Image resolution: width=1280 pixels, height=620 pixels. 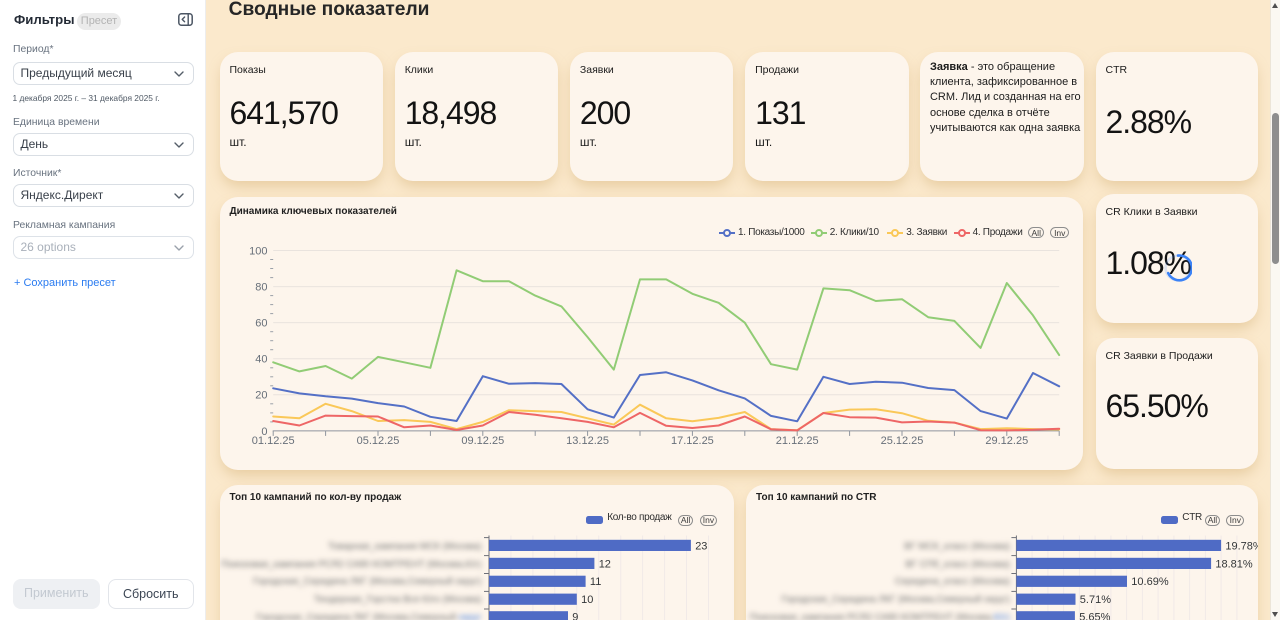 I want to click on svg-text: 05.12.25, so click(x=377, y=441).